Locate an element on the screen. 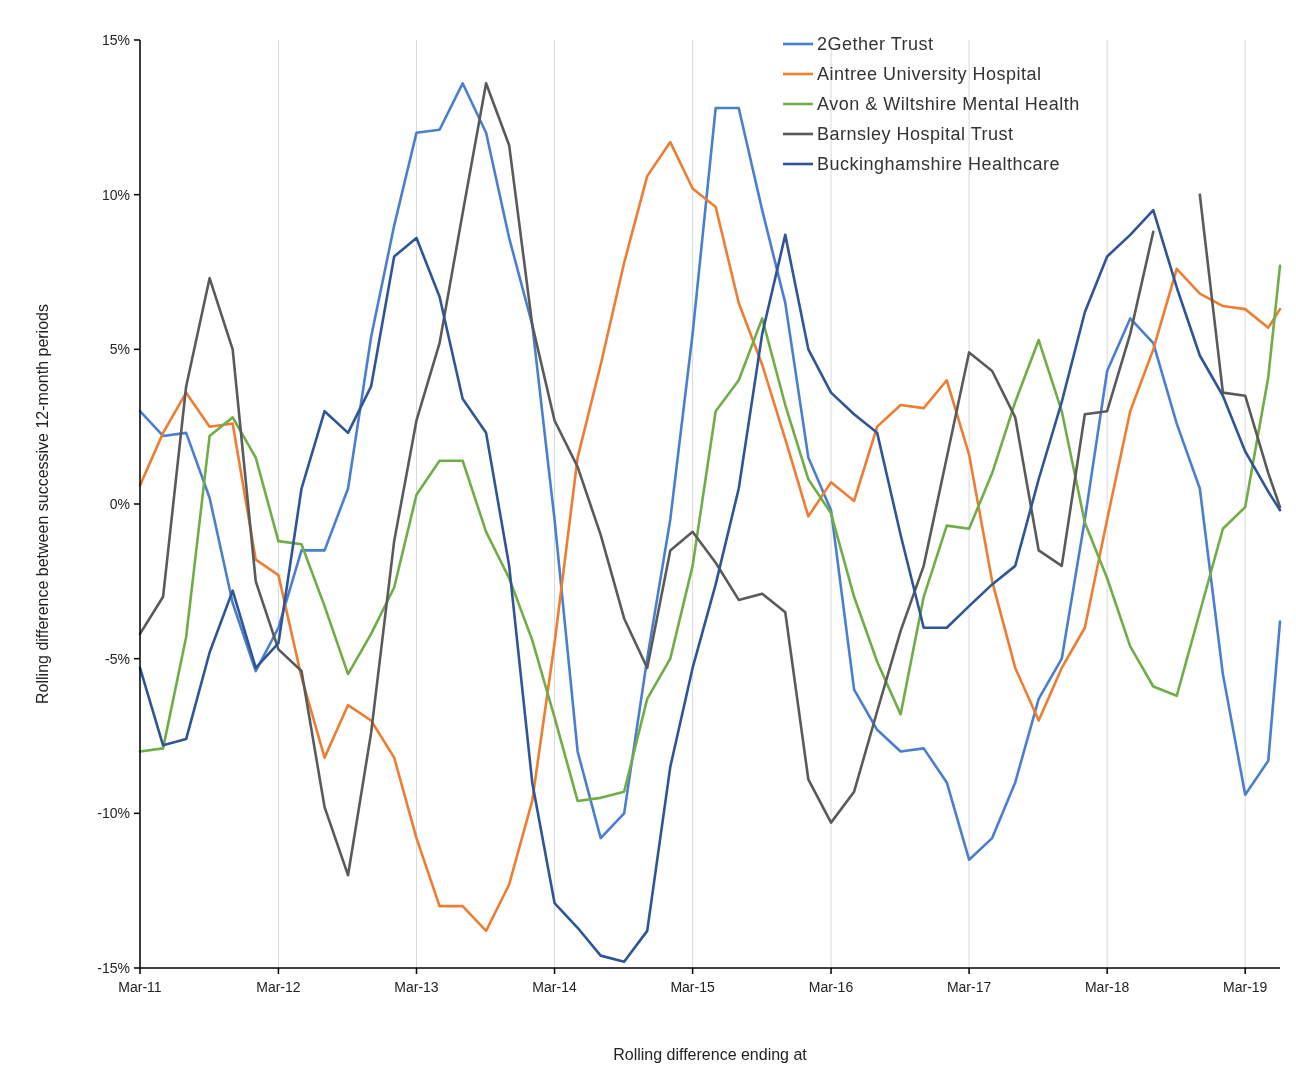 The height and width of the screenshot is (1082, 1296). legend-label: Buckinghamshire Healthcare is located at coordinates (939, 164).